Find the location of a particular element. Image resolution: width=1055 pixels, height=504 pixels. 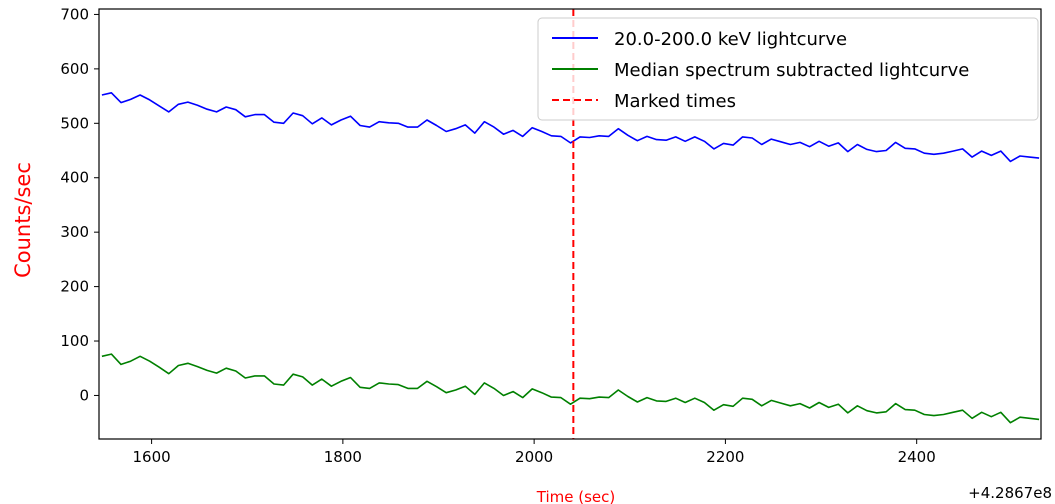

x-tick-label: 2200 is located at coordinates (725, 457).